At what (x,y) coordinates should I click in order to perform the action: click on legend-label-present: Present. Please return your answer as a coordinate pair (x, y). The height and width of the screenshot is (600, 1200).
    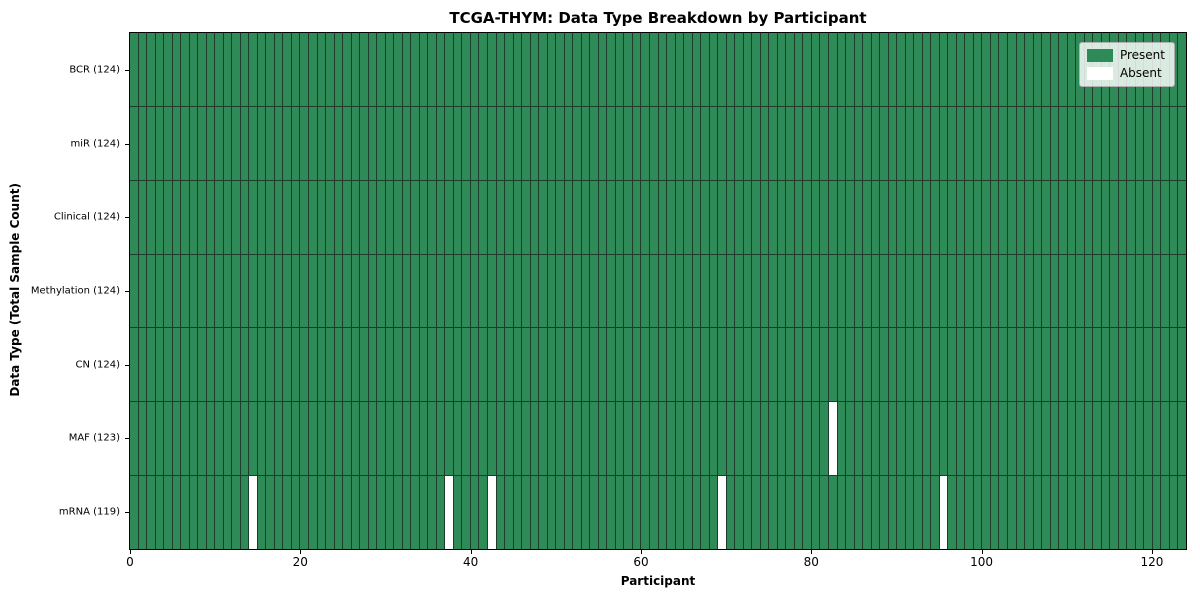
    Looking at the image, I should click on (1142, 55).